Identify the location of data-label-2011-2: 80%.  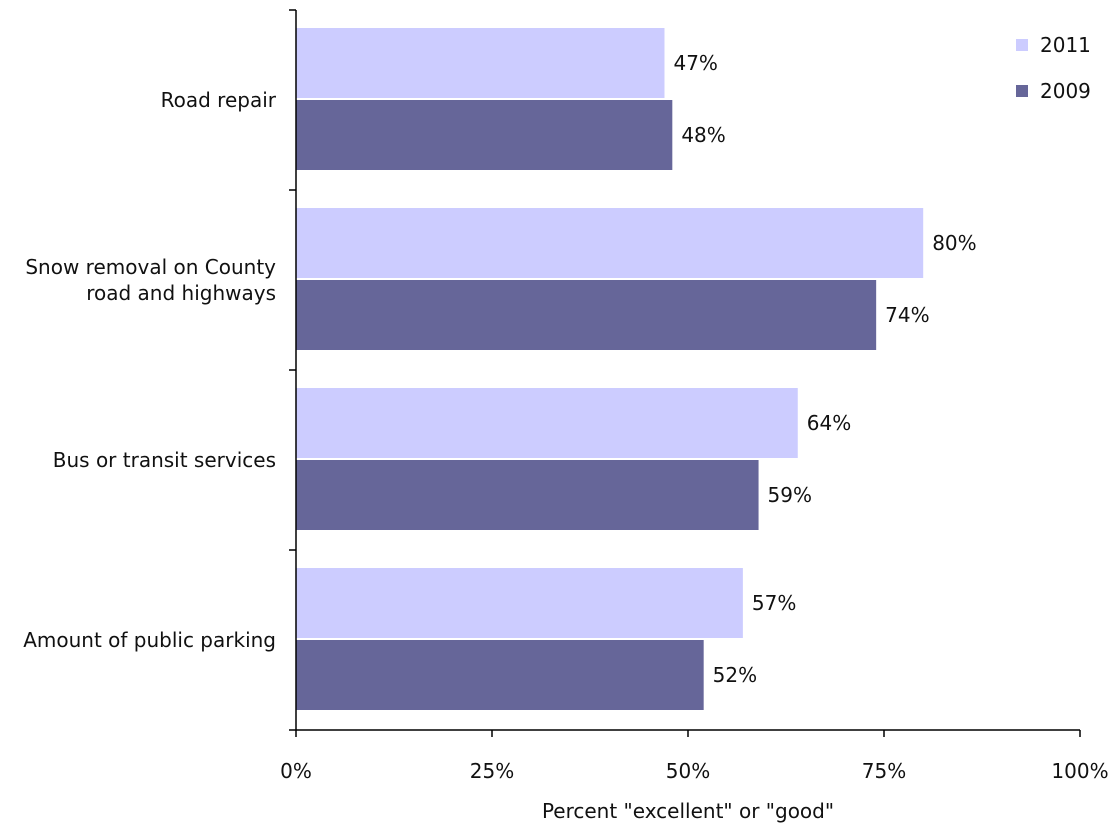
(954, 243).